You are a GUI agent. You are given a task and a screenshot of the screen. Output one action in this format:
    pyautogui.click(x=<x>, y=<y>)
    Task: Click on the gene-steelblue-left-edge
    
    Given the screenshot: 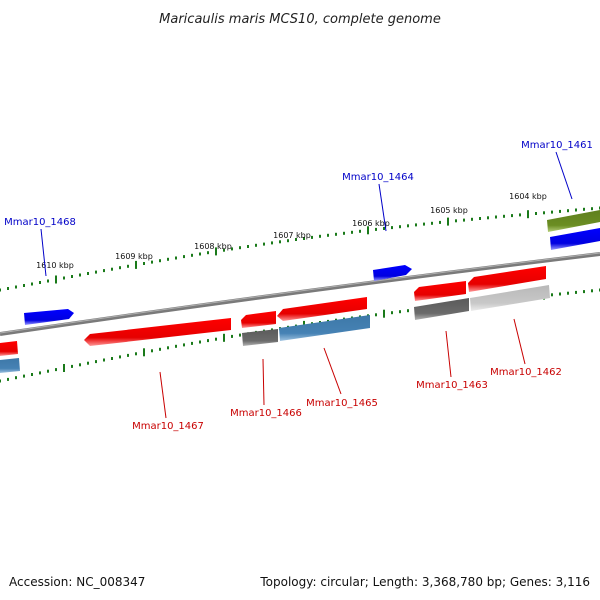 What is the action you would take?
    pyautogui.click(x=10, y=365)
    